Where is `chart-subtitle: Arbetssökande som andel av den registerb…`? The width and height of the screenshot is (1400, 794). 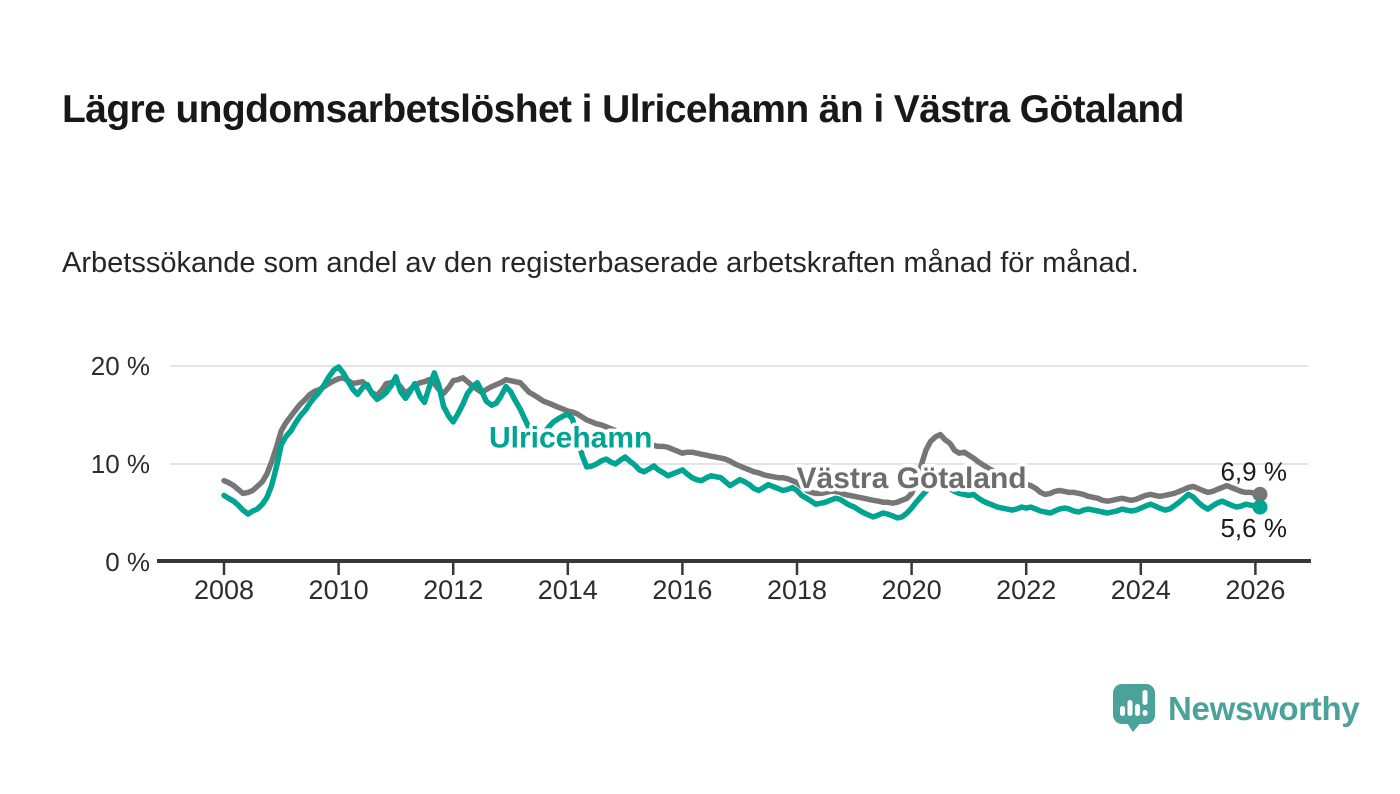 chart-subtitle: Arbetssökande som andel av den registerb… is located at coordinates (600, 263).